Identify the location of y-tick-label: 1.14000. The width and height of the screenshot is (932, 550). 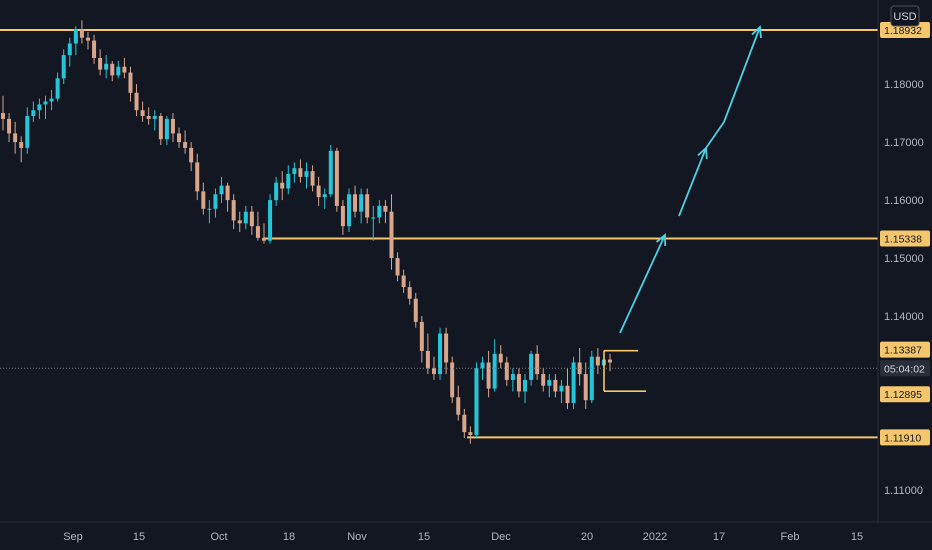
(904, 317).